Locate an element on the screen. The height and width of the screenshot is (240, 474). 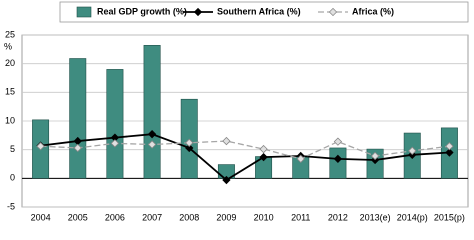
x-tick-label: 2010 is located at coordinates (264, 217).